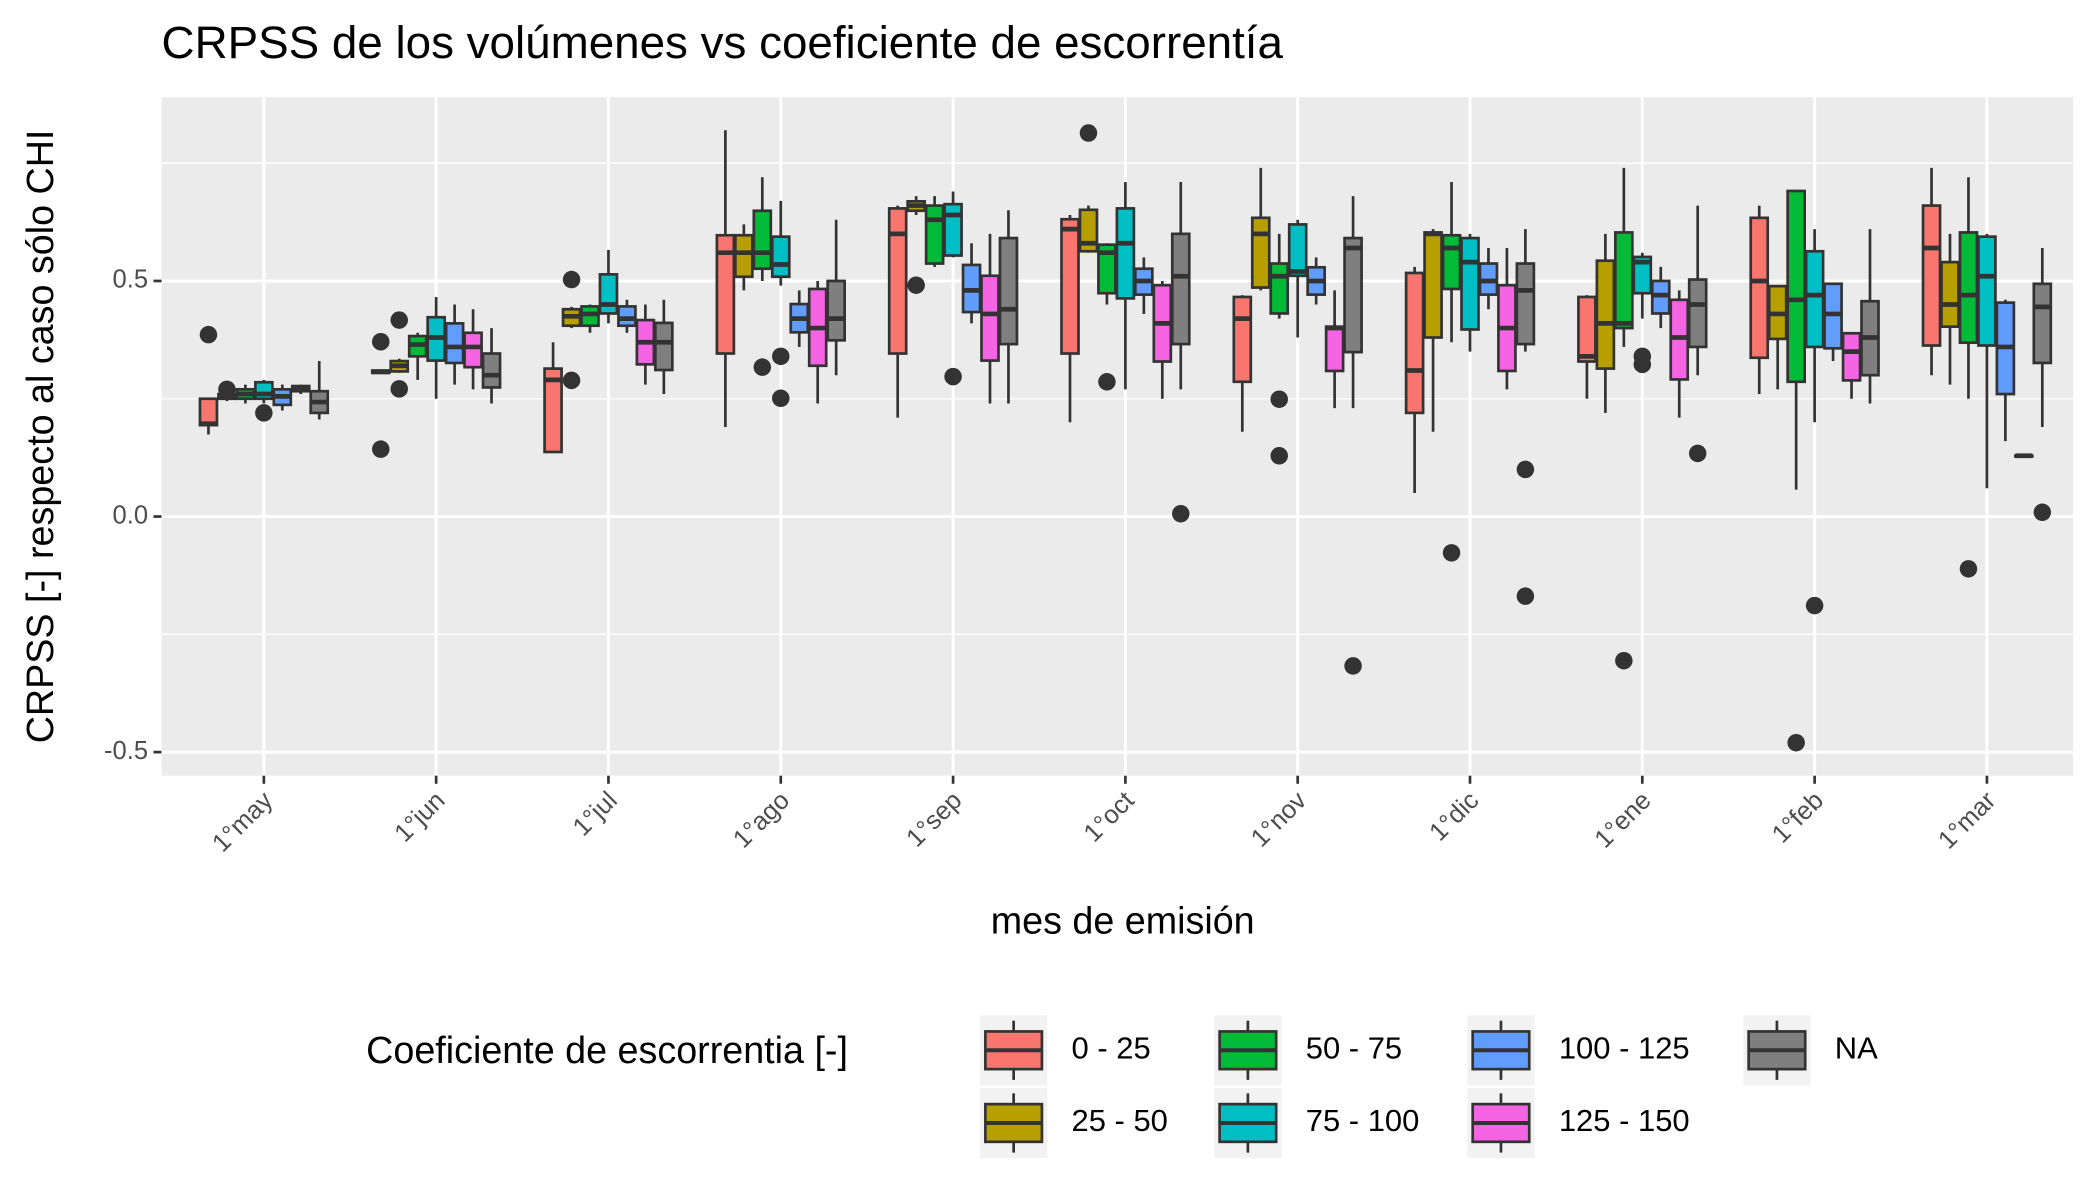 This screenshot has height=1200, width=2100. Describe the element at coordinates (1454, 816) in the screenshot. I see `x-tick-label: 1°dic` at that location.